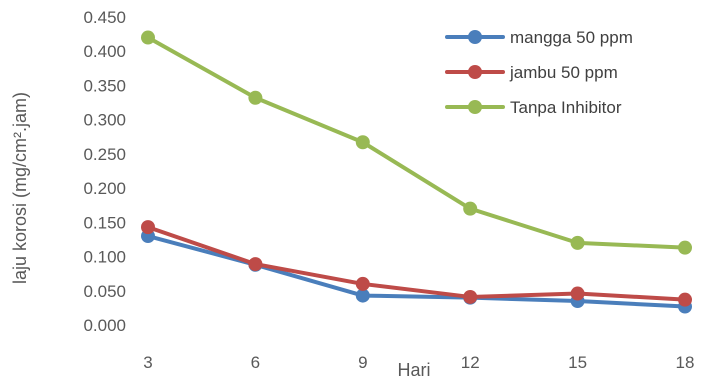 The width and height of the screenshot is (702, 383). What do you see at coordinates (566, 107) in the screenshot?
I see `legend-label: Tanpa Inhibitor` at bounding box center [566, 107].